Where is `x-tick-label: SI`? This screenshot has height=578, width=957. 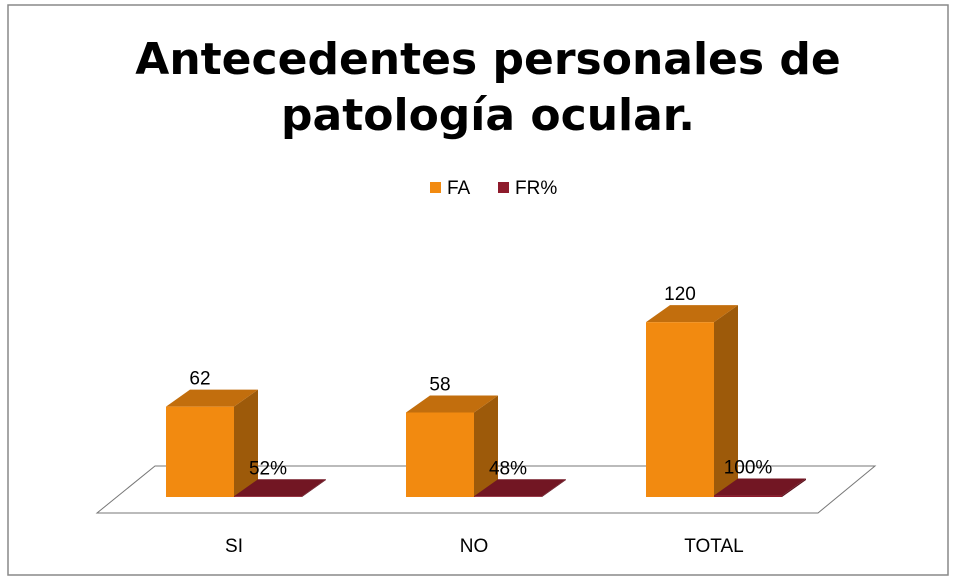
x-tick-label: SI is located at coordinates (234, 546).